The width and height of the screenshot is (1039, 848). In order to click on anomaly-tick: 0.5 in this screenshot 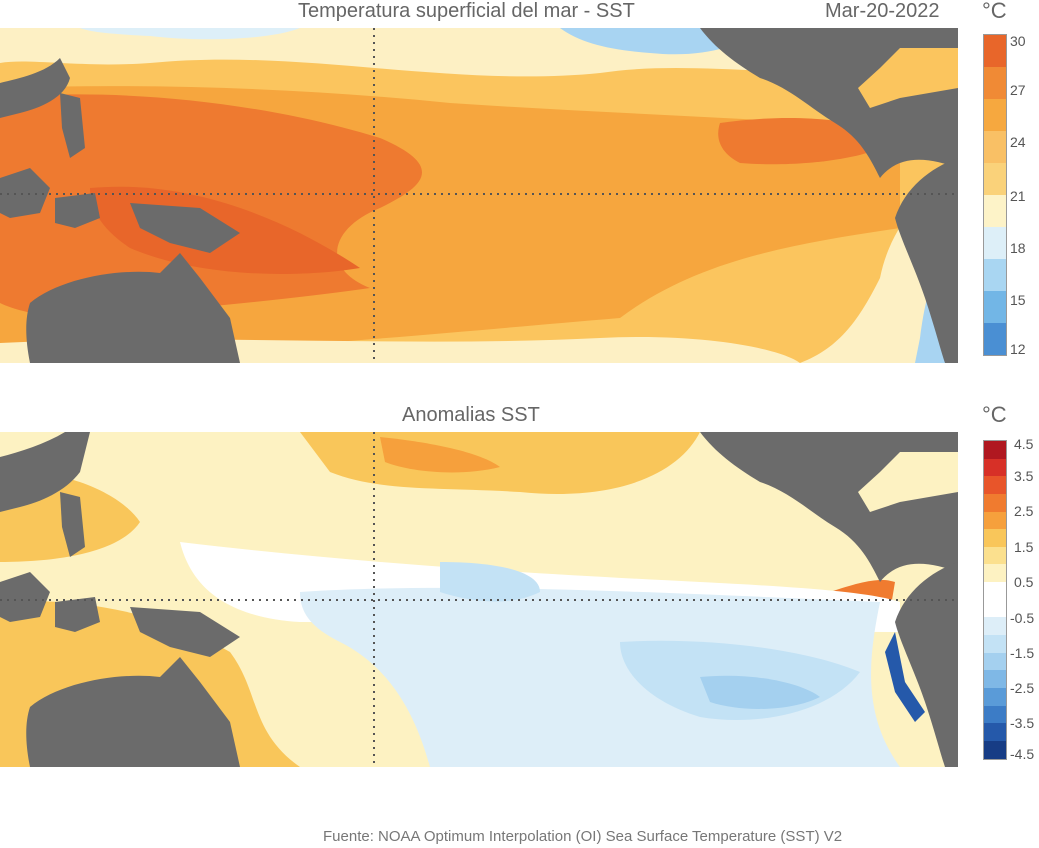, I will do `click(1024, 582)`.